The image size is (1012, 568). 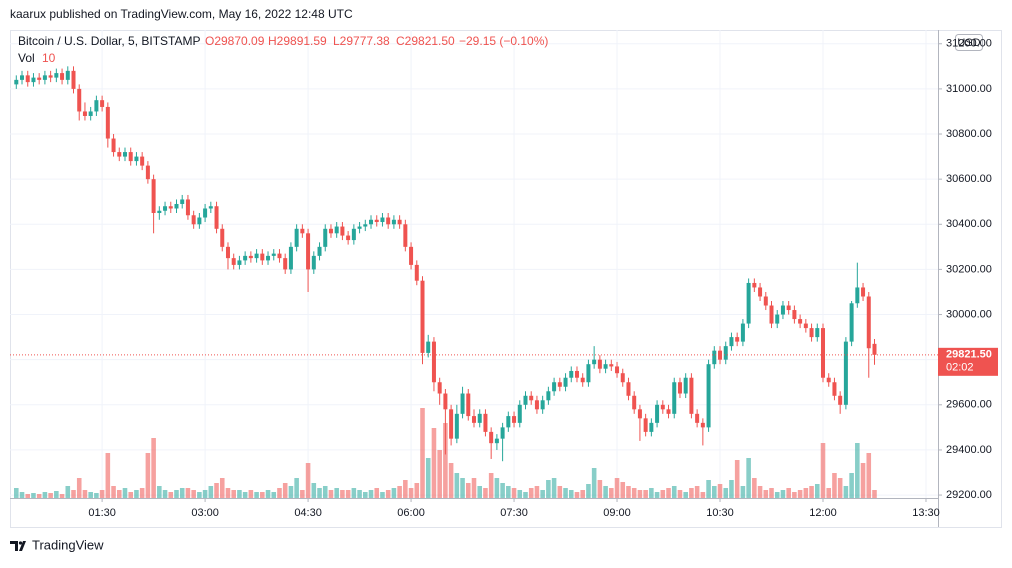 I want to click on x-tick-label: 09:00, so click(x=617, y=513).